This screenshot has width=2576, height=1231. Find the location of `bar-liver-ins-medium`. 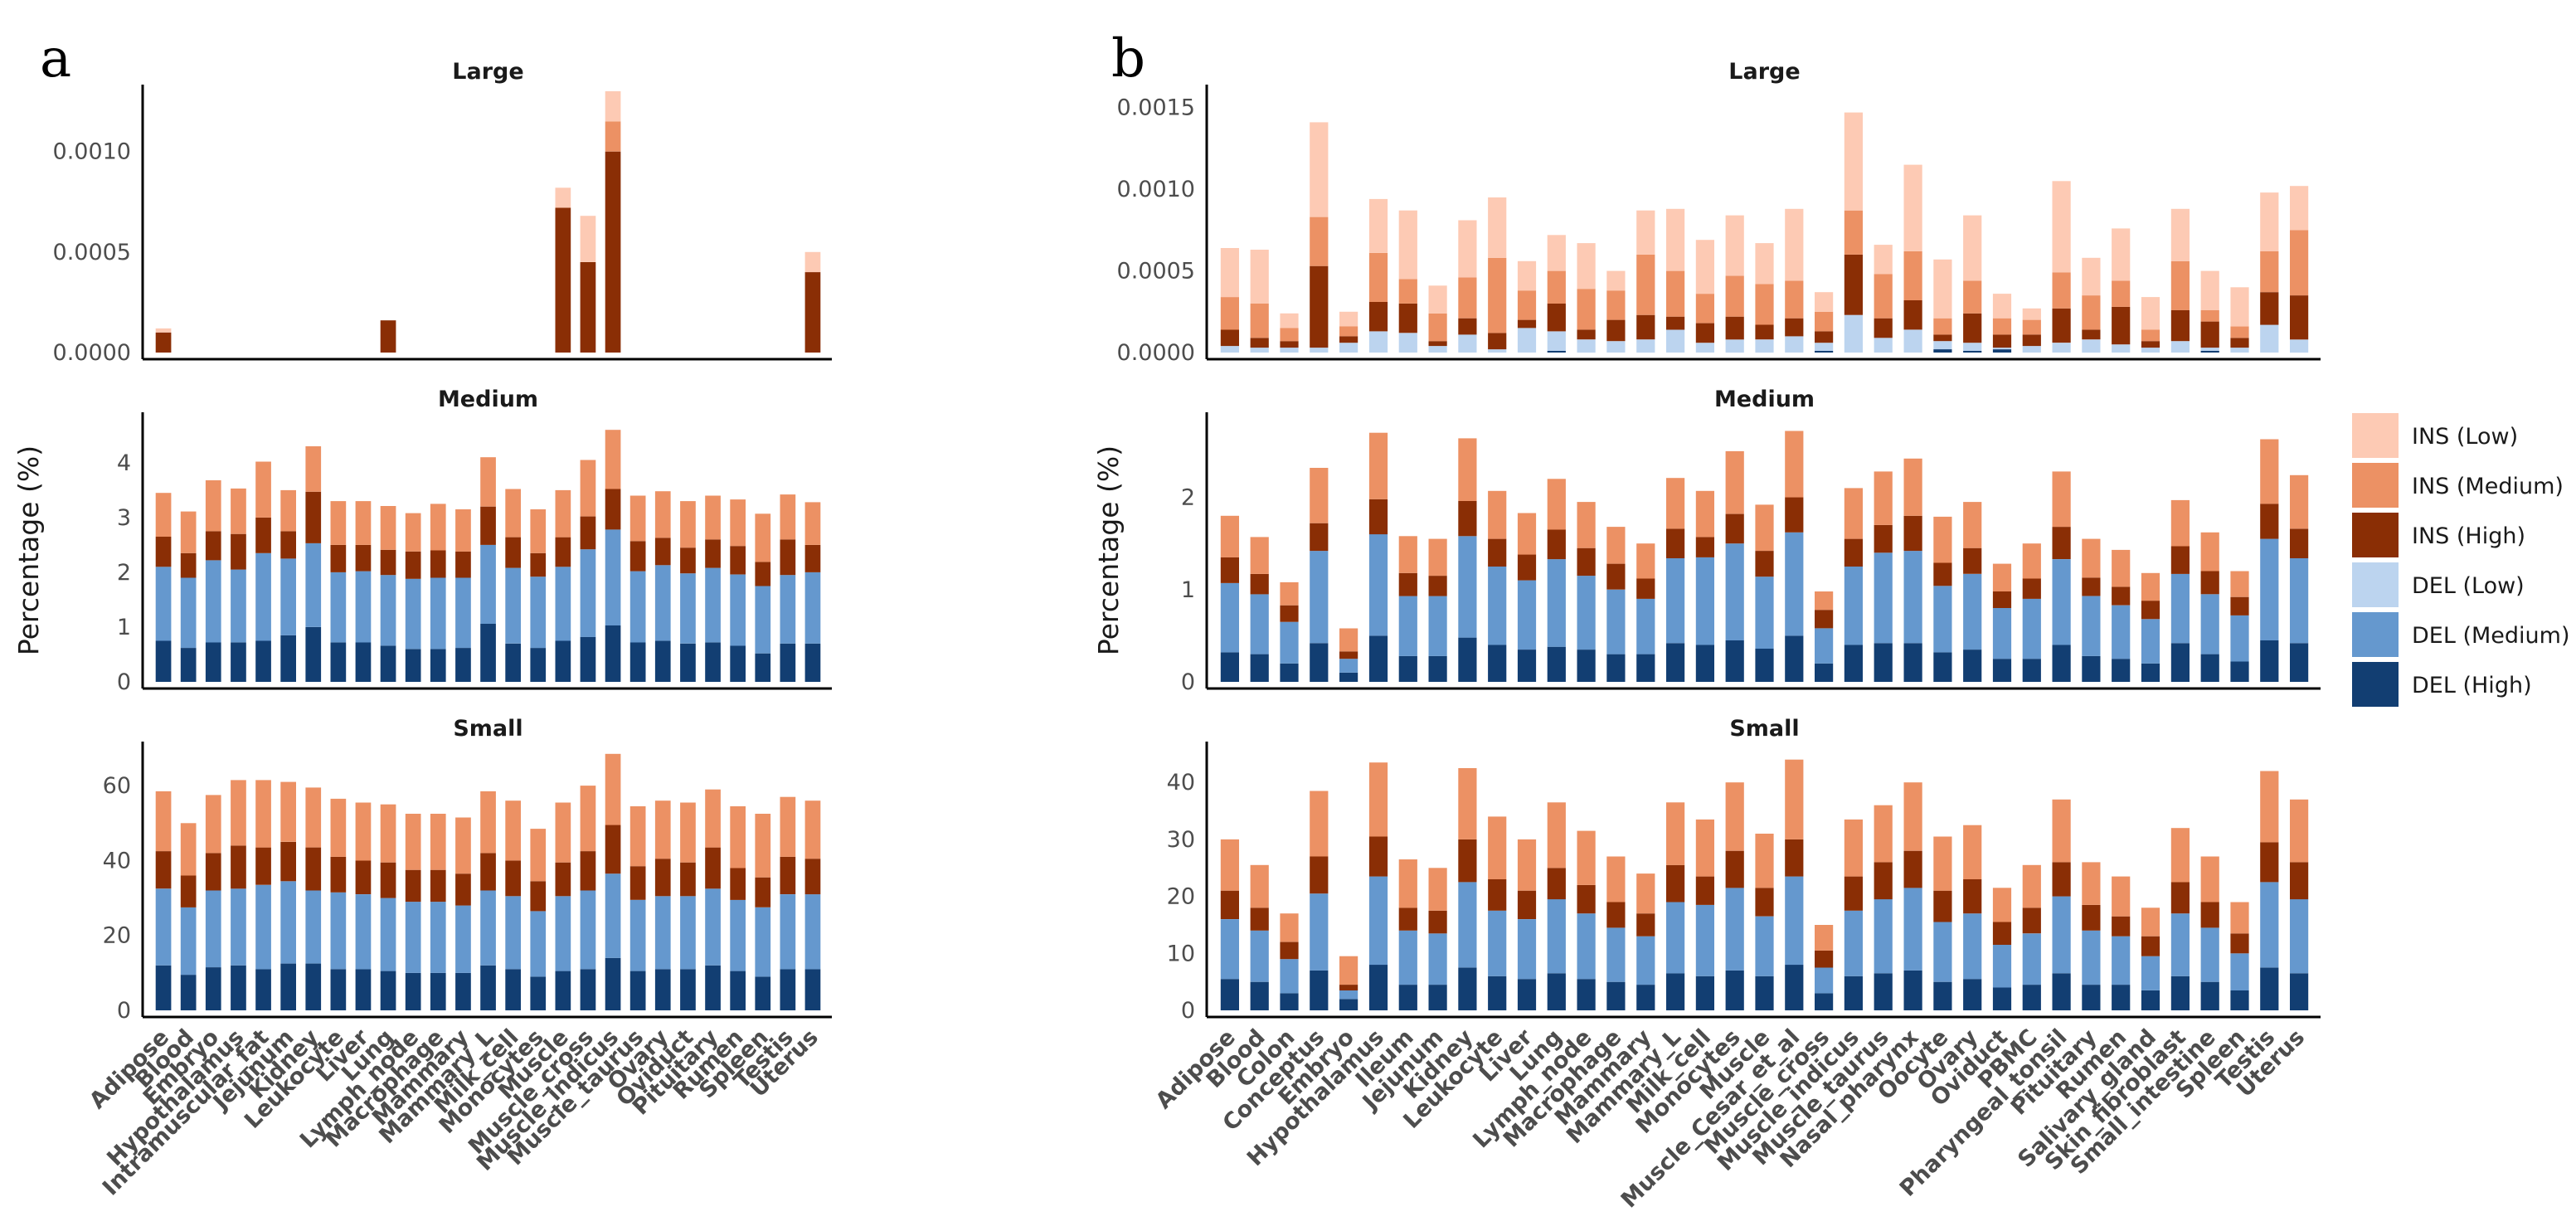

bar-liver-ins-medium is located at coordinates (364, 523).